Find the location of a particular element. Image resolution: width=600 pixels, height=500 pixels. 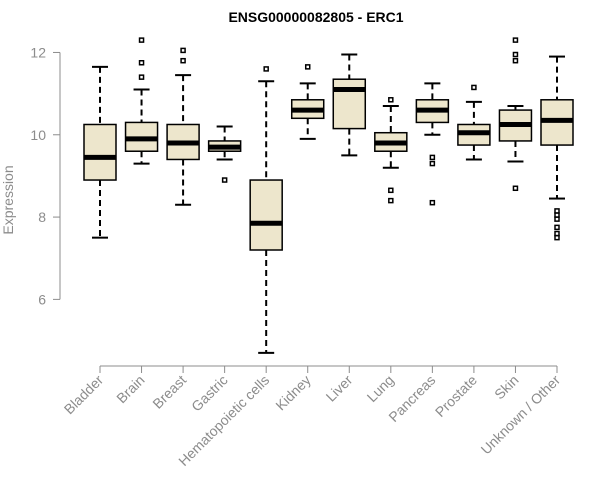

box-unknown-other is located at coordinates (557, 148).